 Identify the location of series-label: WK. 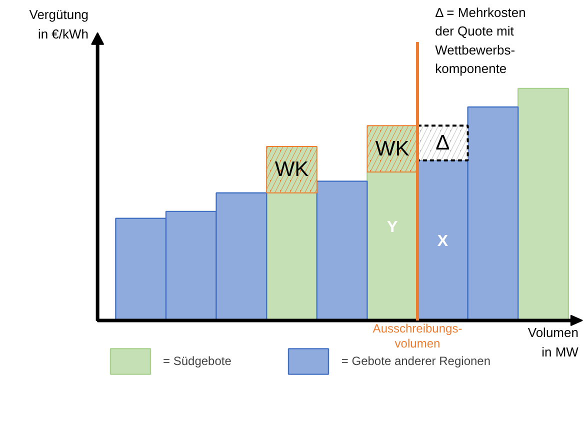
(291, 170).